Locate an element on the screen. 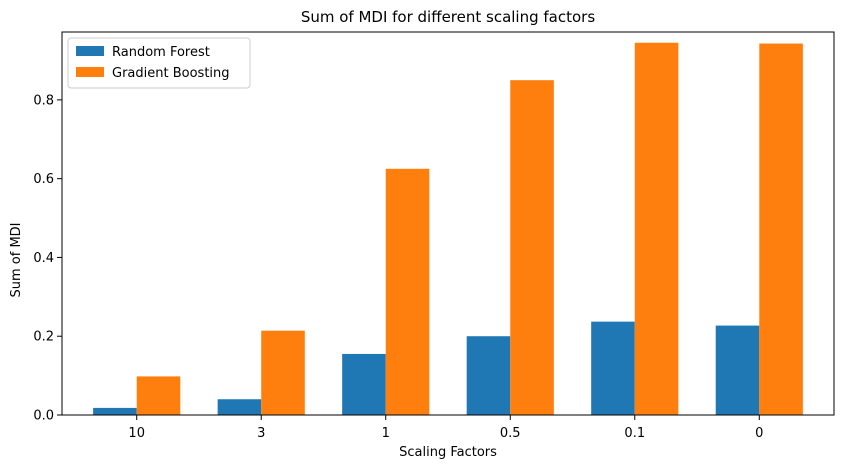 Image resolution: width=846 pixels, height=468 pixels. legend-box is located at coordinates (159, 63).